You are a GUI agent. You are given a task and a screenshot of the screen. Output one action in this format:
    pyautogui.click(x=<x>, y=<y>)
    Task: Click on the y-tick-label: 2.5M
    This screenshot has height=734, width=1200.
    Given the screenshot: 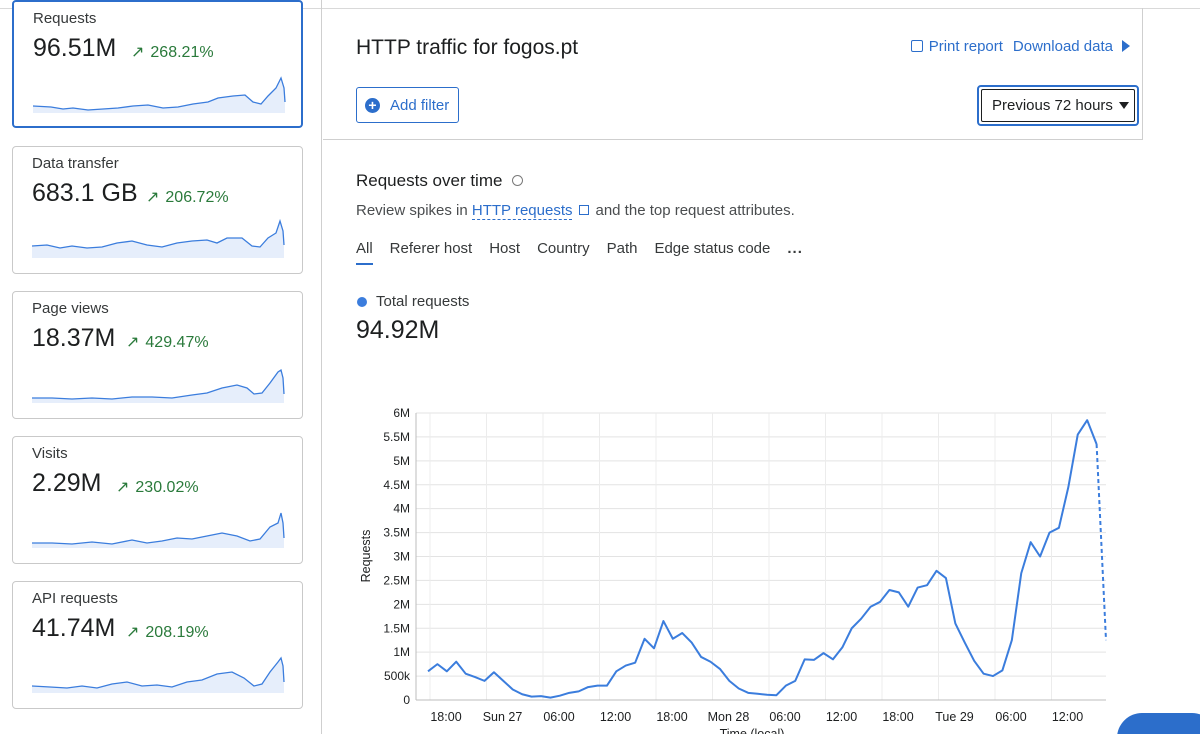 What is the action you would take?
    pyautogui.click(x=396, y=580)
    